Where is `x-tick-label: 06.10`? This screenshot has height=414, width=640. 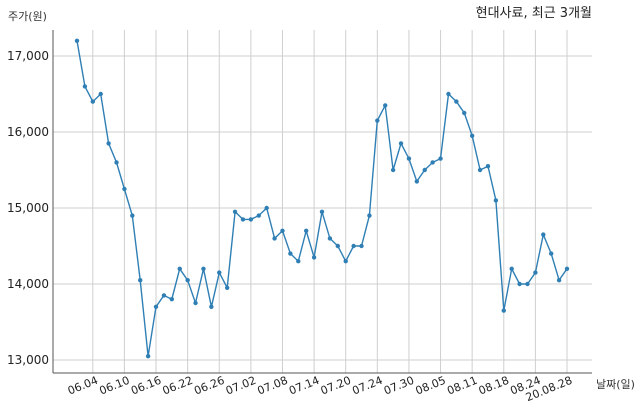
x-tick-label: 06.10 is located at coordinates (114, 386).